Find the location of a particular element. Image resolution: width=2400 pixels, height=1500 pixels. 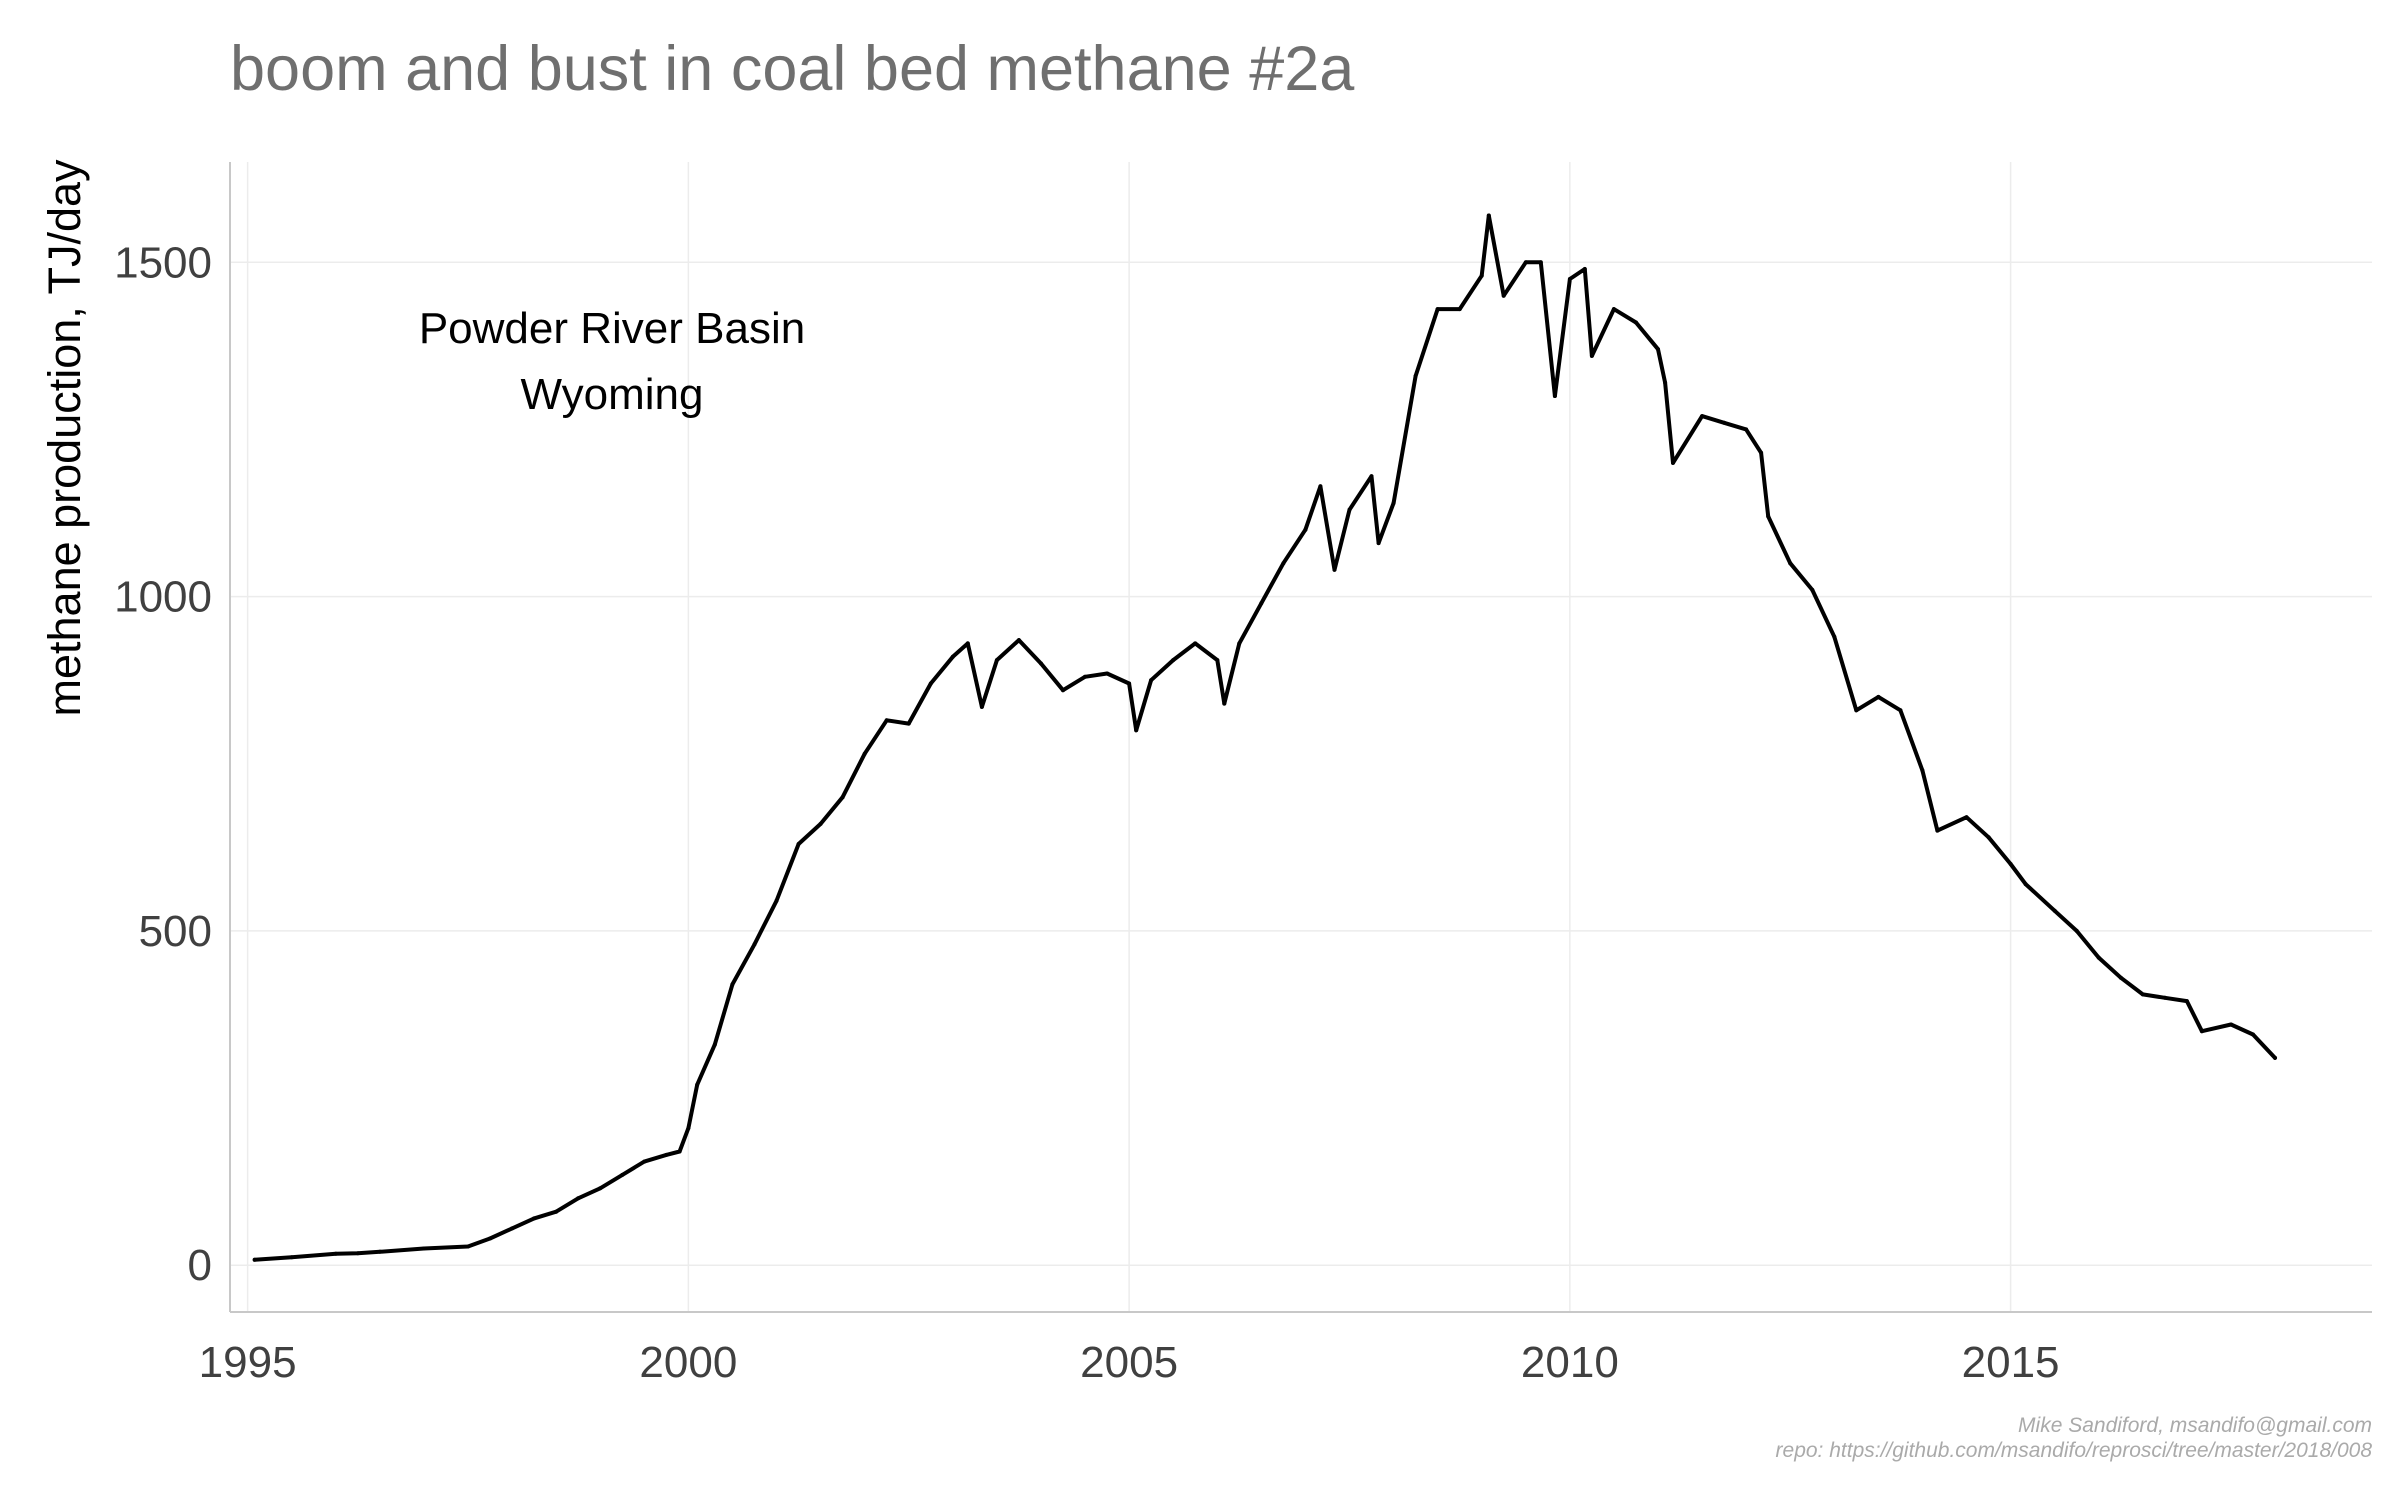

y-tick-label: 0 is located at coordinates (200, 1265).